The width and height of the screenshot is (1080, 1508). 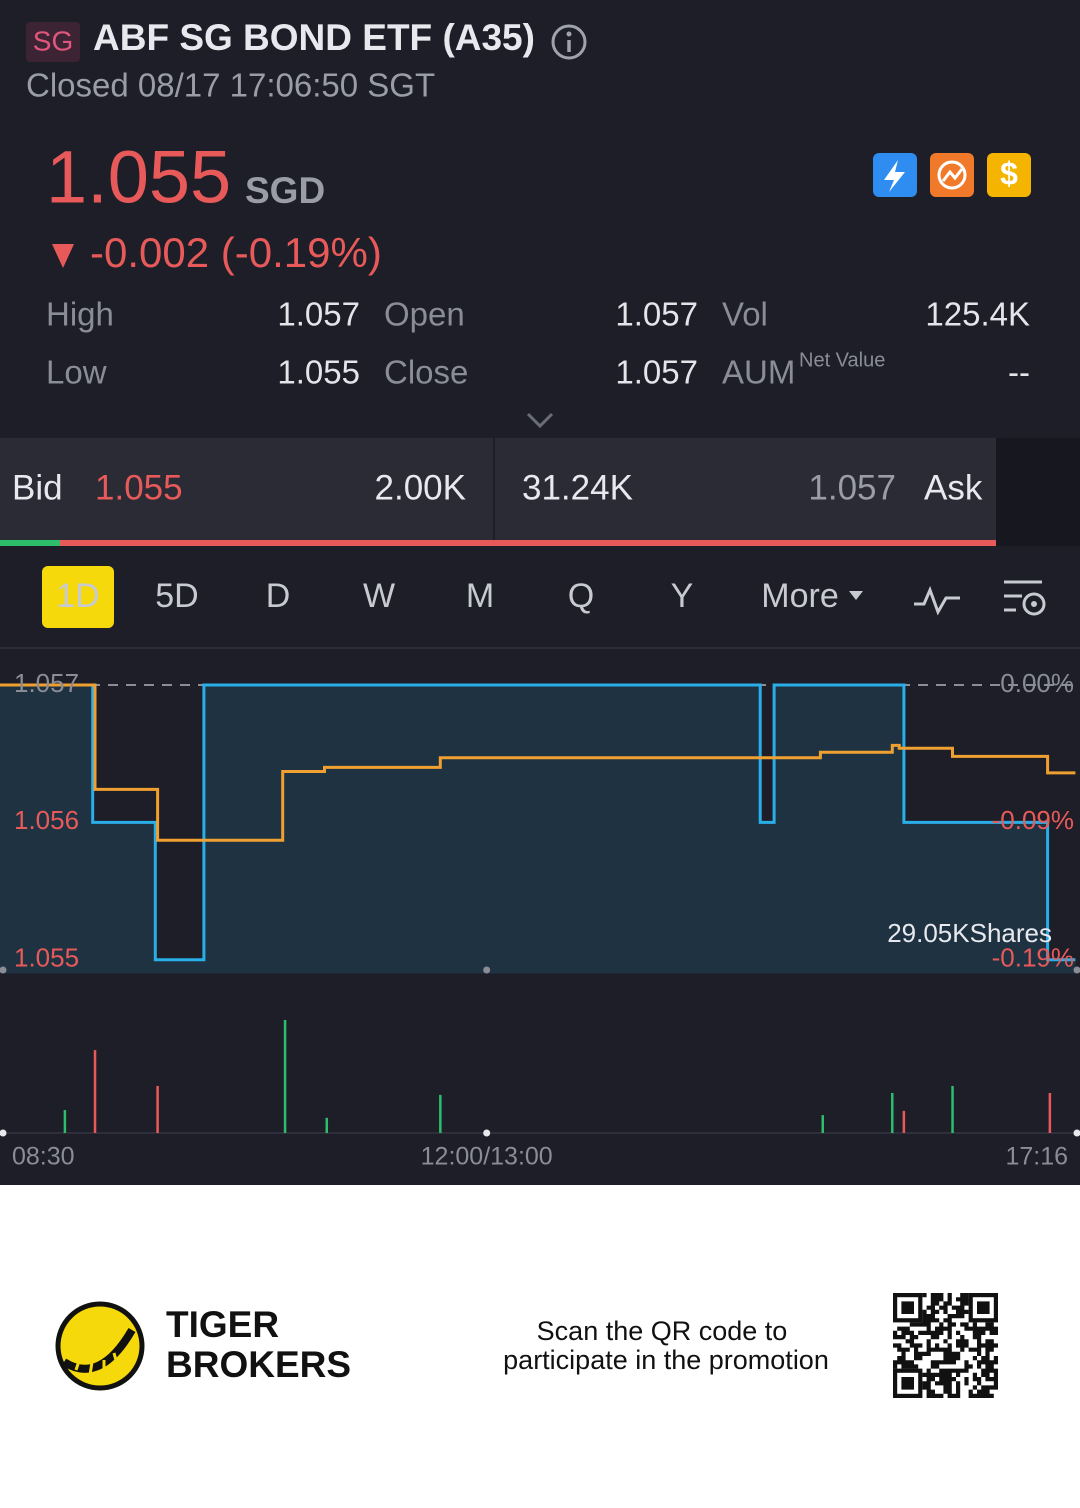 What do you see at coordinates (540, 420) in the screenshot?
I see `expand-chevron` at bounding box center [540, 420].